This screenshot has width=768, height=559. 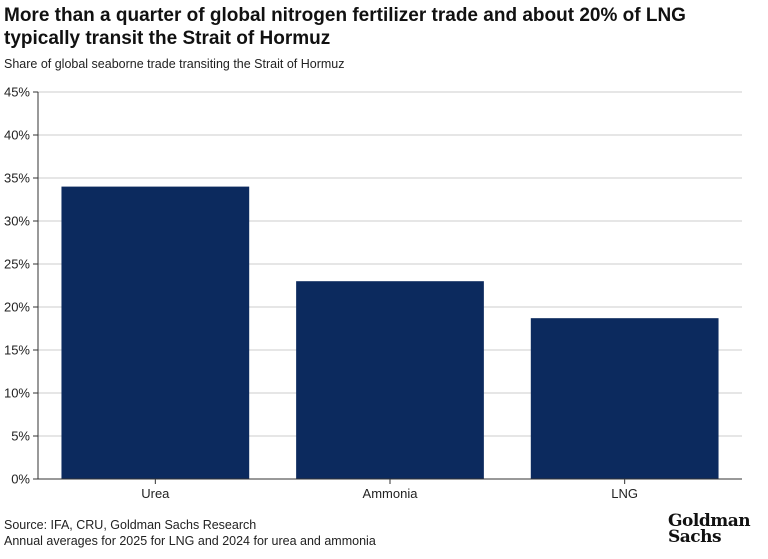 What do you see at coordinates (20, 436) in the screenshot?
I see `y-tick-label: 5%` at bounding box center [20, 436].